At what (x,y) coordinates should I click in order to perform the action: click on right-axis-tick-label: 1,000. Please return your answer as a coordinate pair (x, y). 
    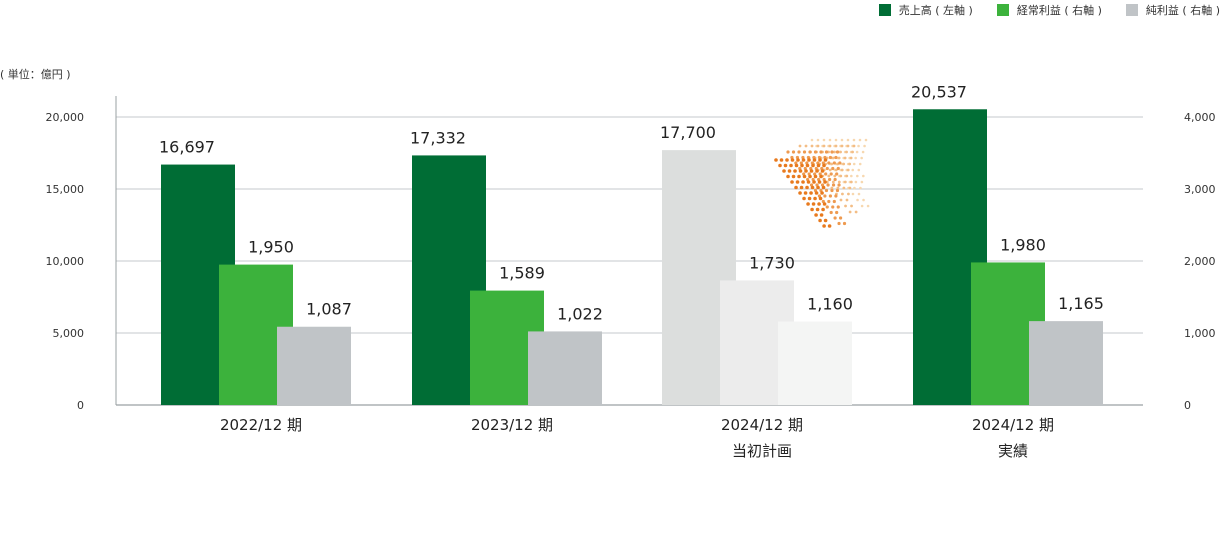
    Looking at the image, I should click on (1200, 333).